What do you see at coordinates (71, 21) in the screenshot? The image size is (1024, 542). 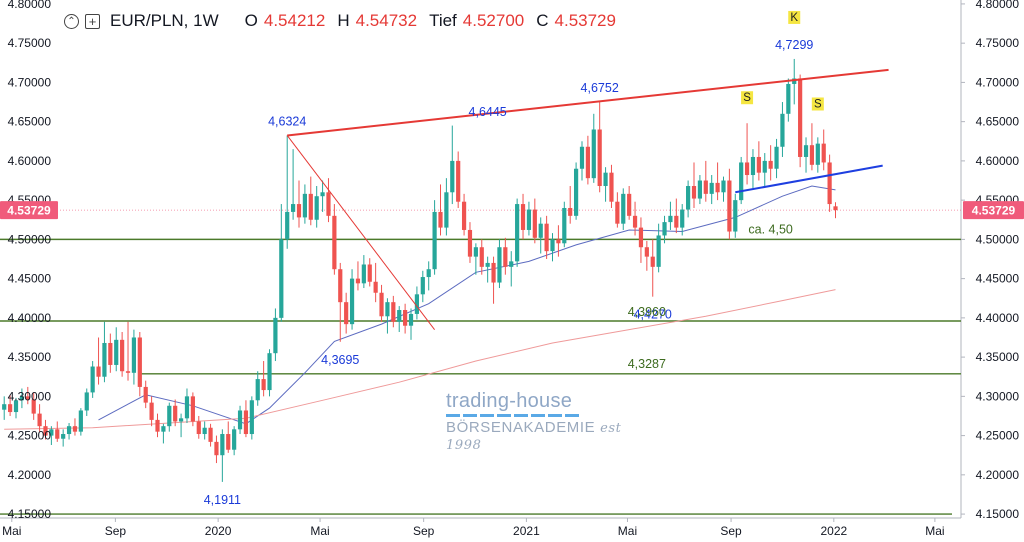 I see `collapse-icon: ⌃` at bounding box center [71, 21].